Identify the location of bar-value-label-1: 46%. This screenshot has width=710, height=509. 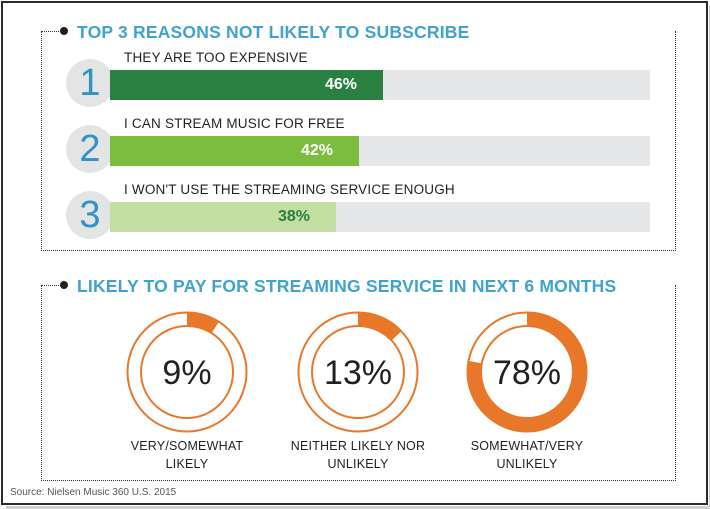
(341, 84).